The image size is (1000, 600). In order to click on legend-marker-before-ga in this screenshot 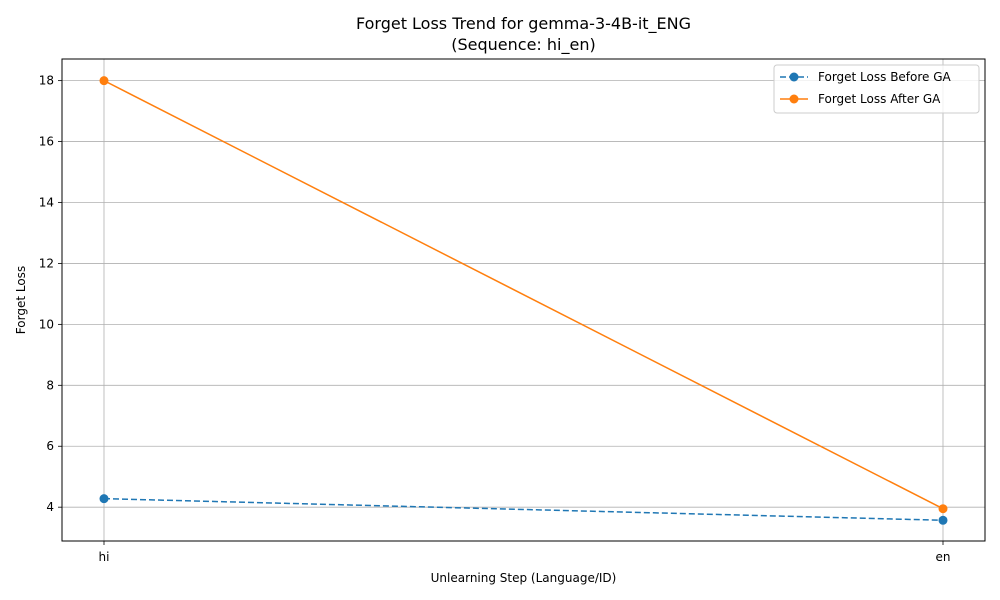, I will do `click(794, 77)`.